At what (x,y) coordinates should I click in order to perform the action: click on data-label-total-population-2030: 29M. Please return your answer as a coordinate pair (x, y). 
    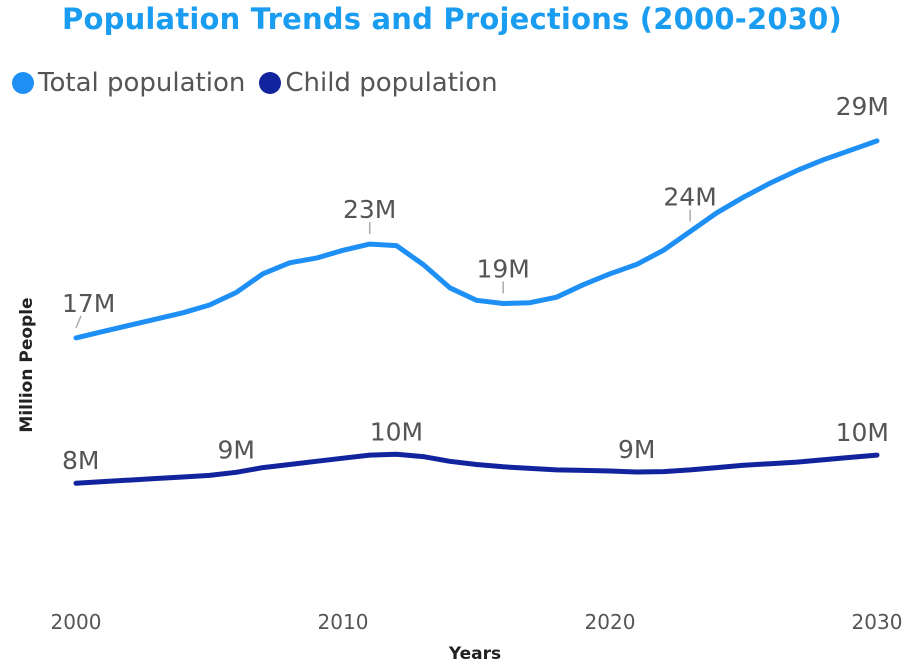
    Looking at the image, I should click on (862, 106).